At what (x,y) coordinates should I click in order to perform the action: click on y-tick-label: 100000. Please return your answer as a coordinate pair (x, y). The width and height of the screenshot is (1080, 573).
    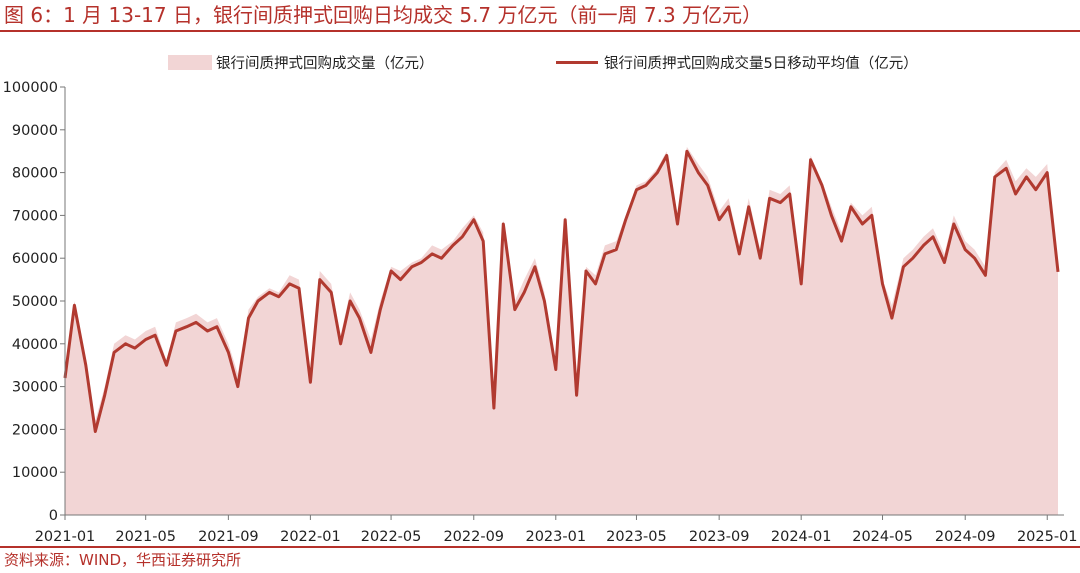
    Looking at the image, I should click on (30, 88).